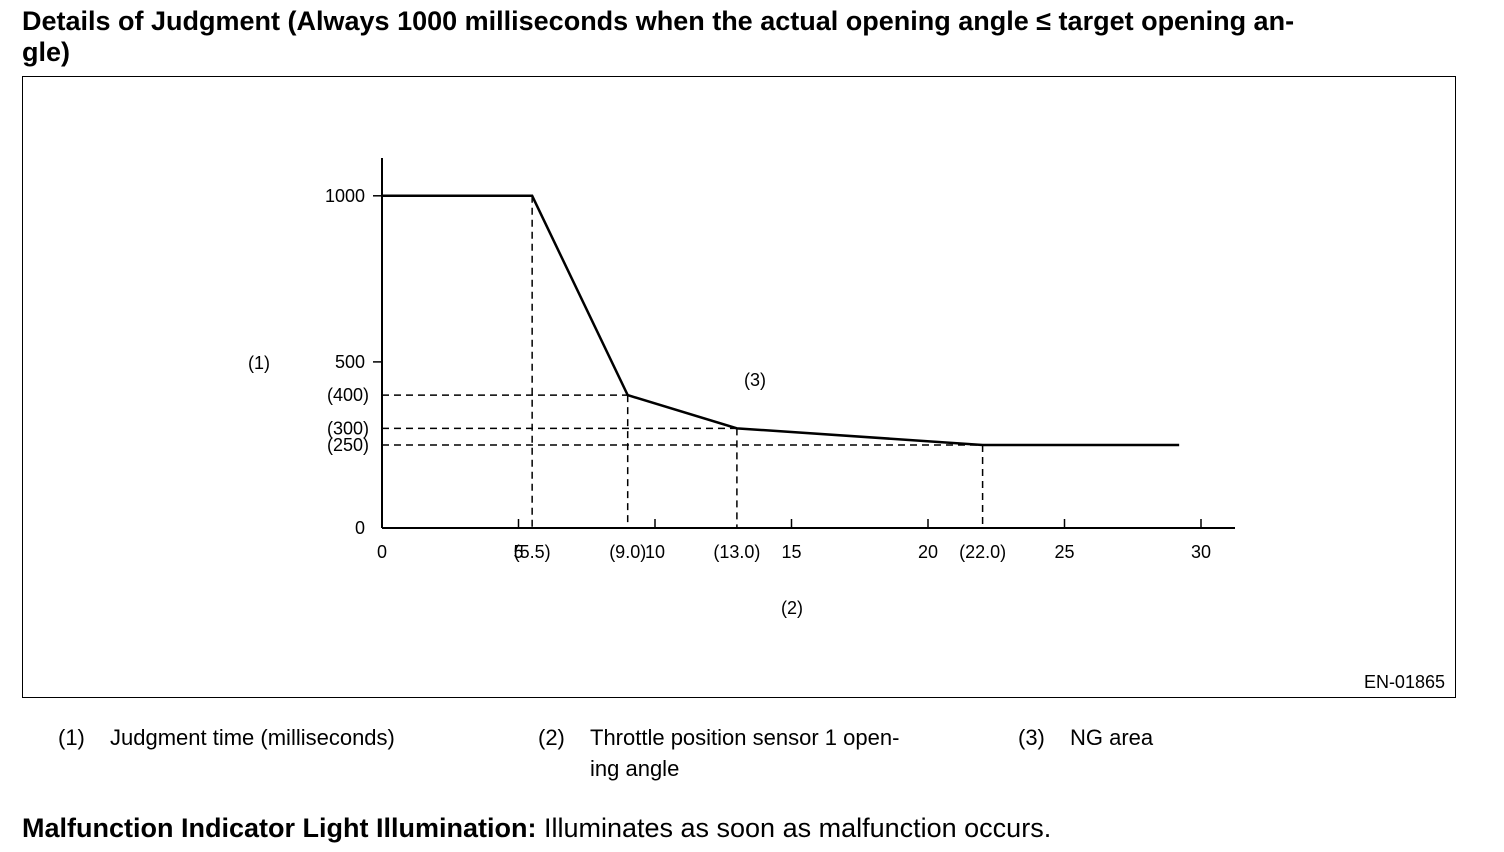  I want to click on x-tick-label: 20, so click(928, 552).